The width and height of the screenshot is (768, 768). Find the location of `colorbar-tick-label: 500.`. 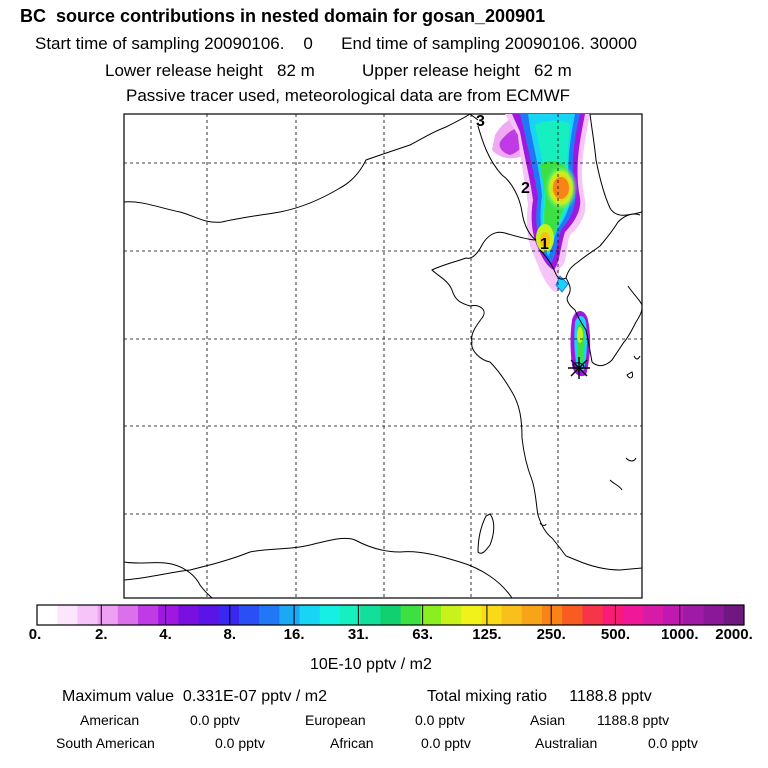

colorbar-tick-label: 500. is located at coordinates (615, 634).